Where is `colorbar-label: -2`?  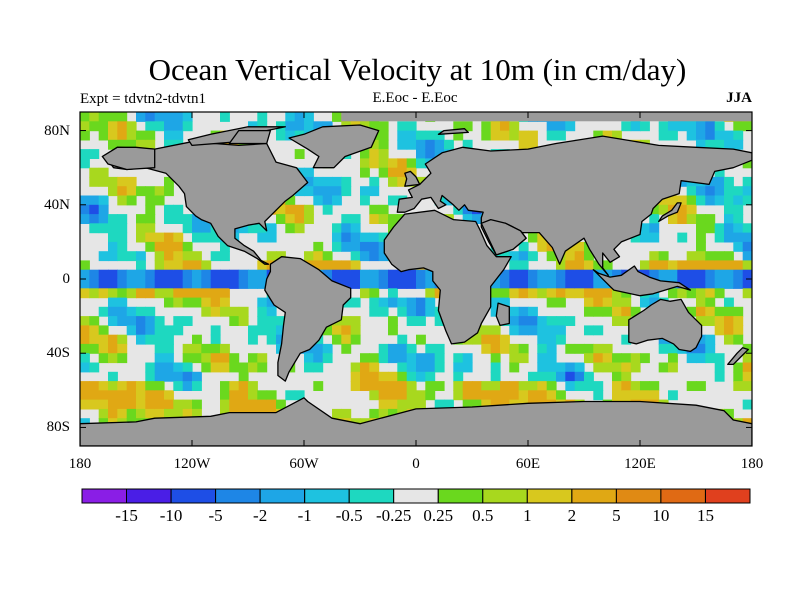
colorbar-label: -2 is located at coordinates (260, 515).